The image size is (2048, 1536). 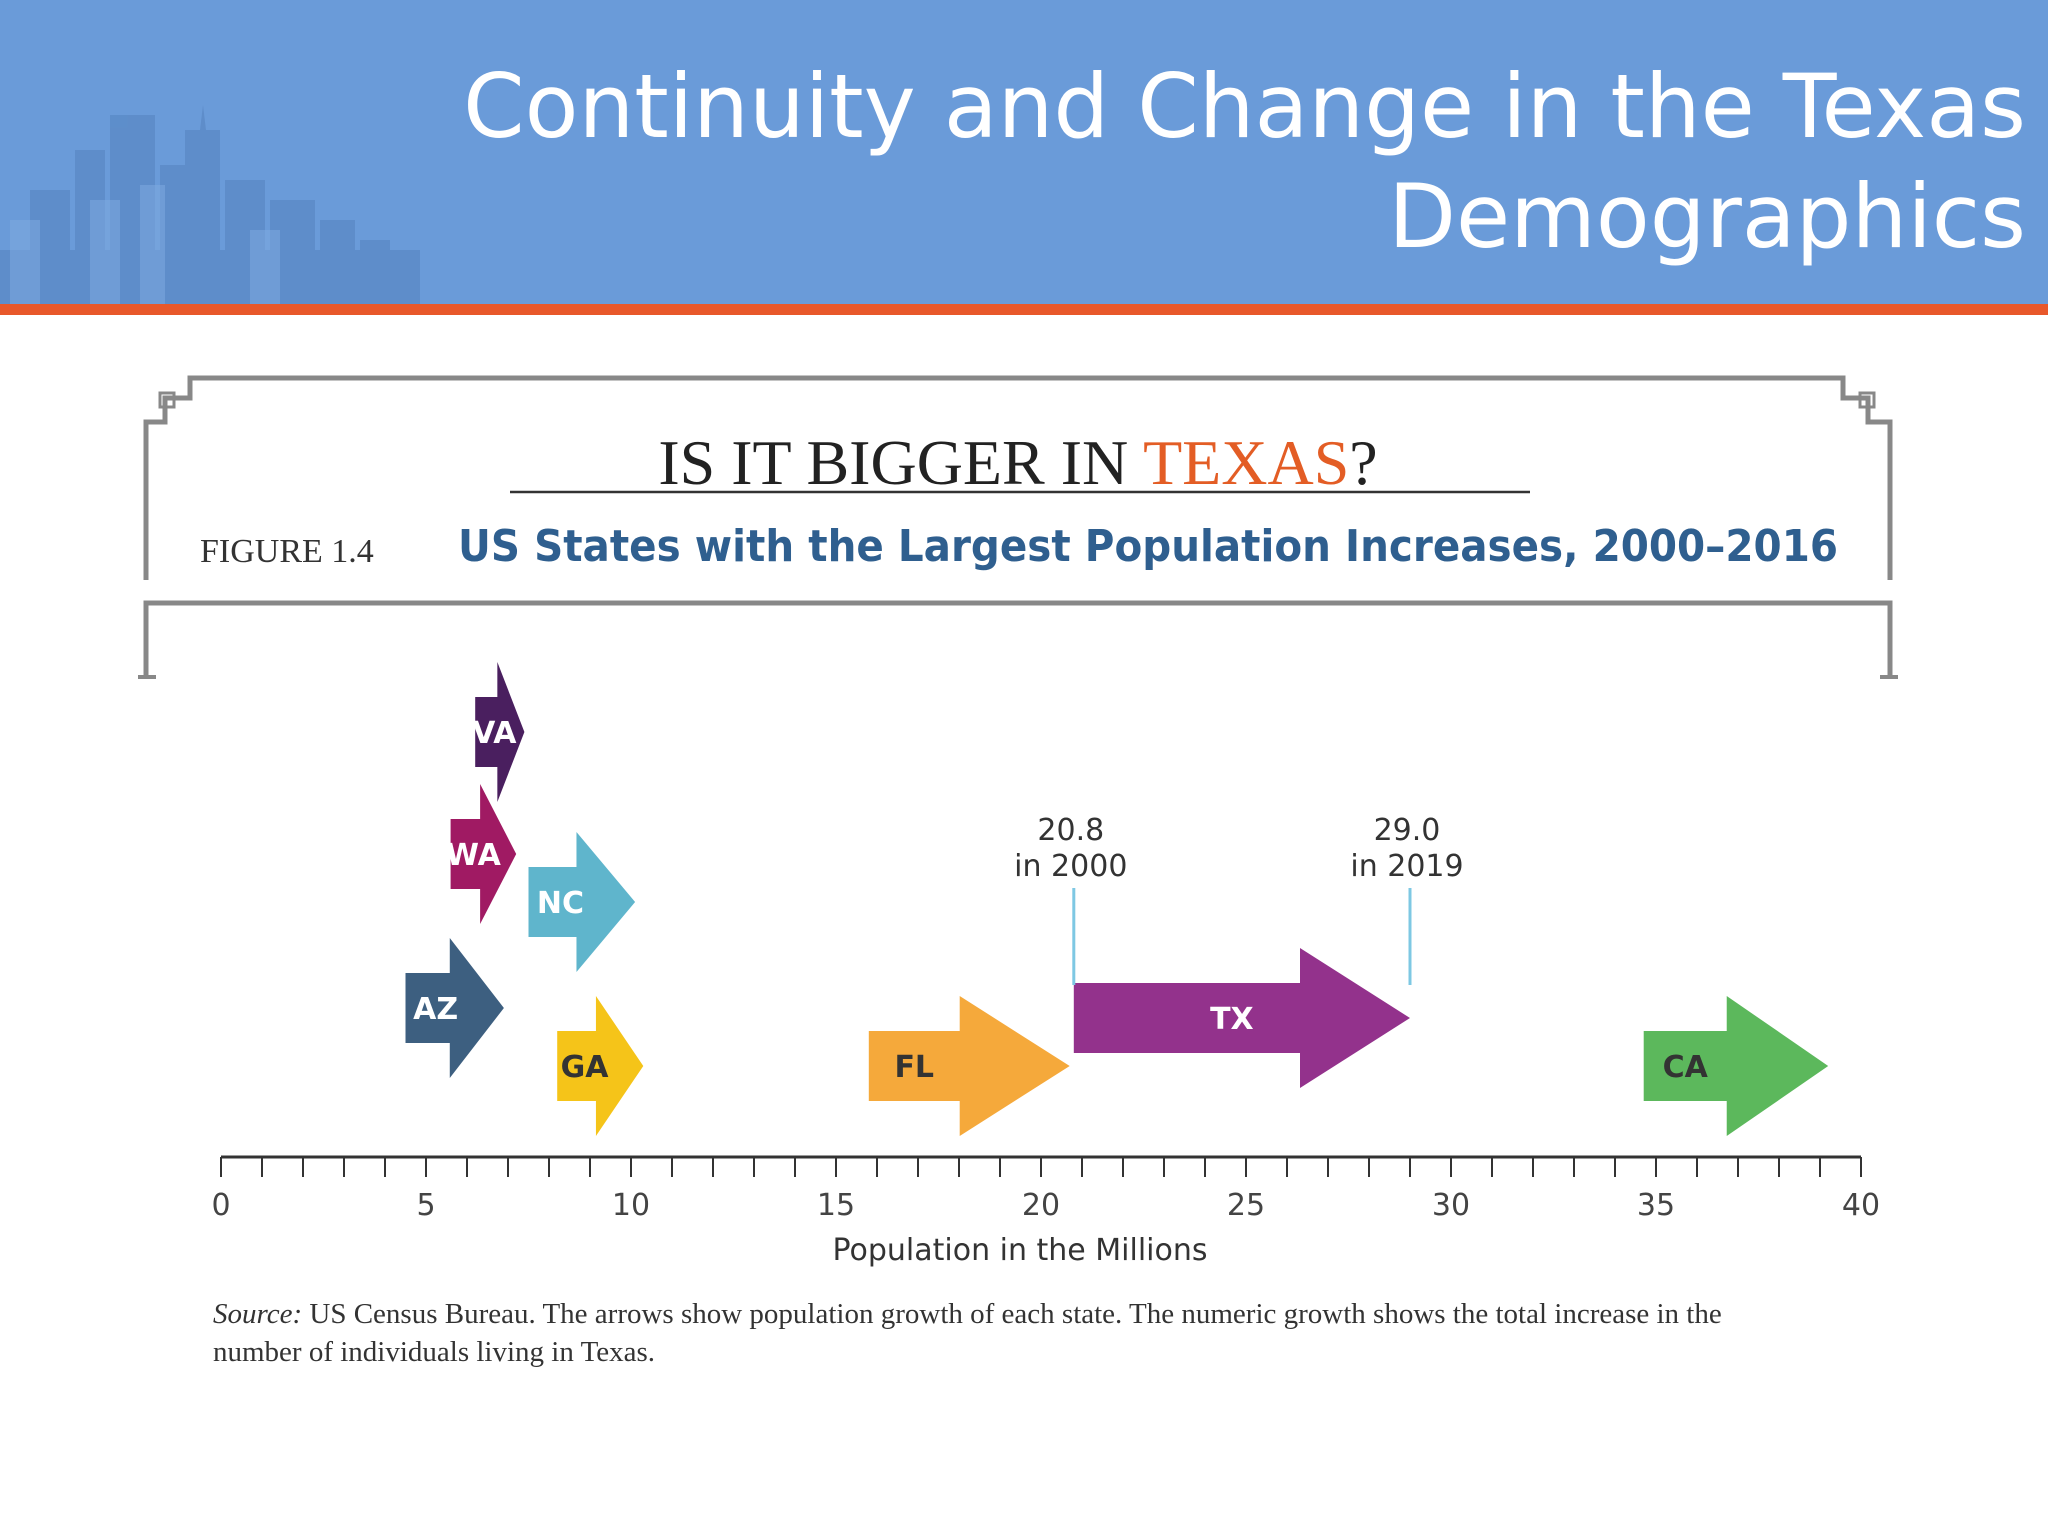 I want to click on x-tick-label: 30, so click(x=1451, y=1205).